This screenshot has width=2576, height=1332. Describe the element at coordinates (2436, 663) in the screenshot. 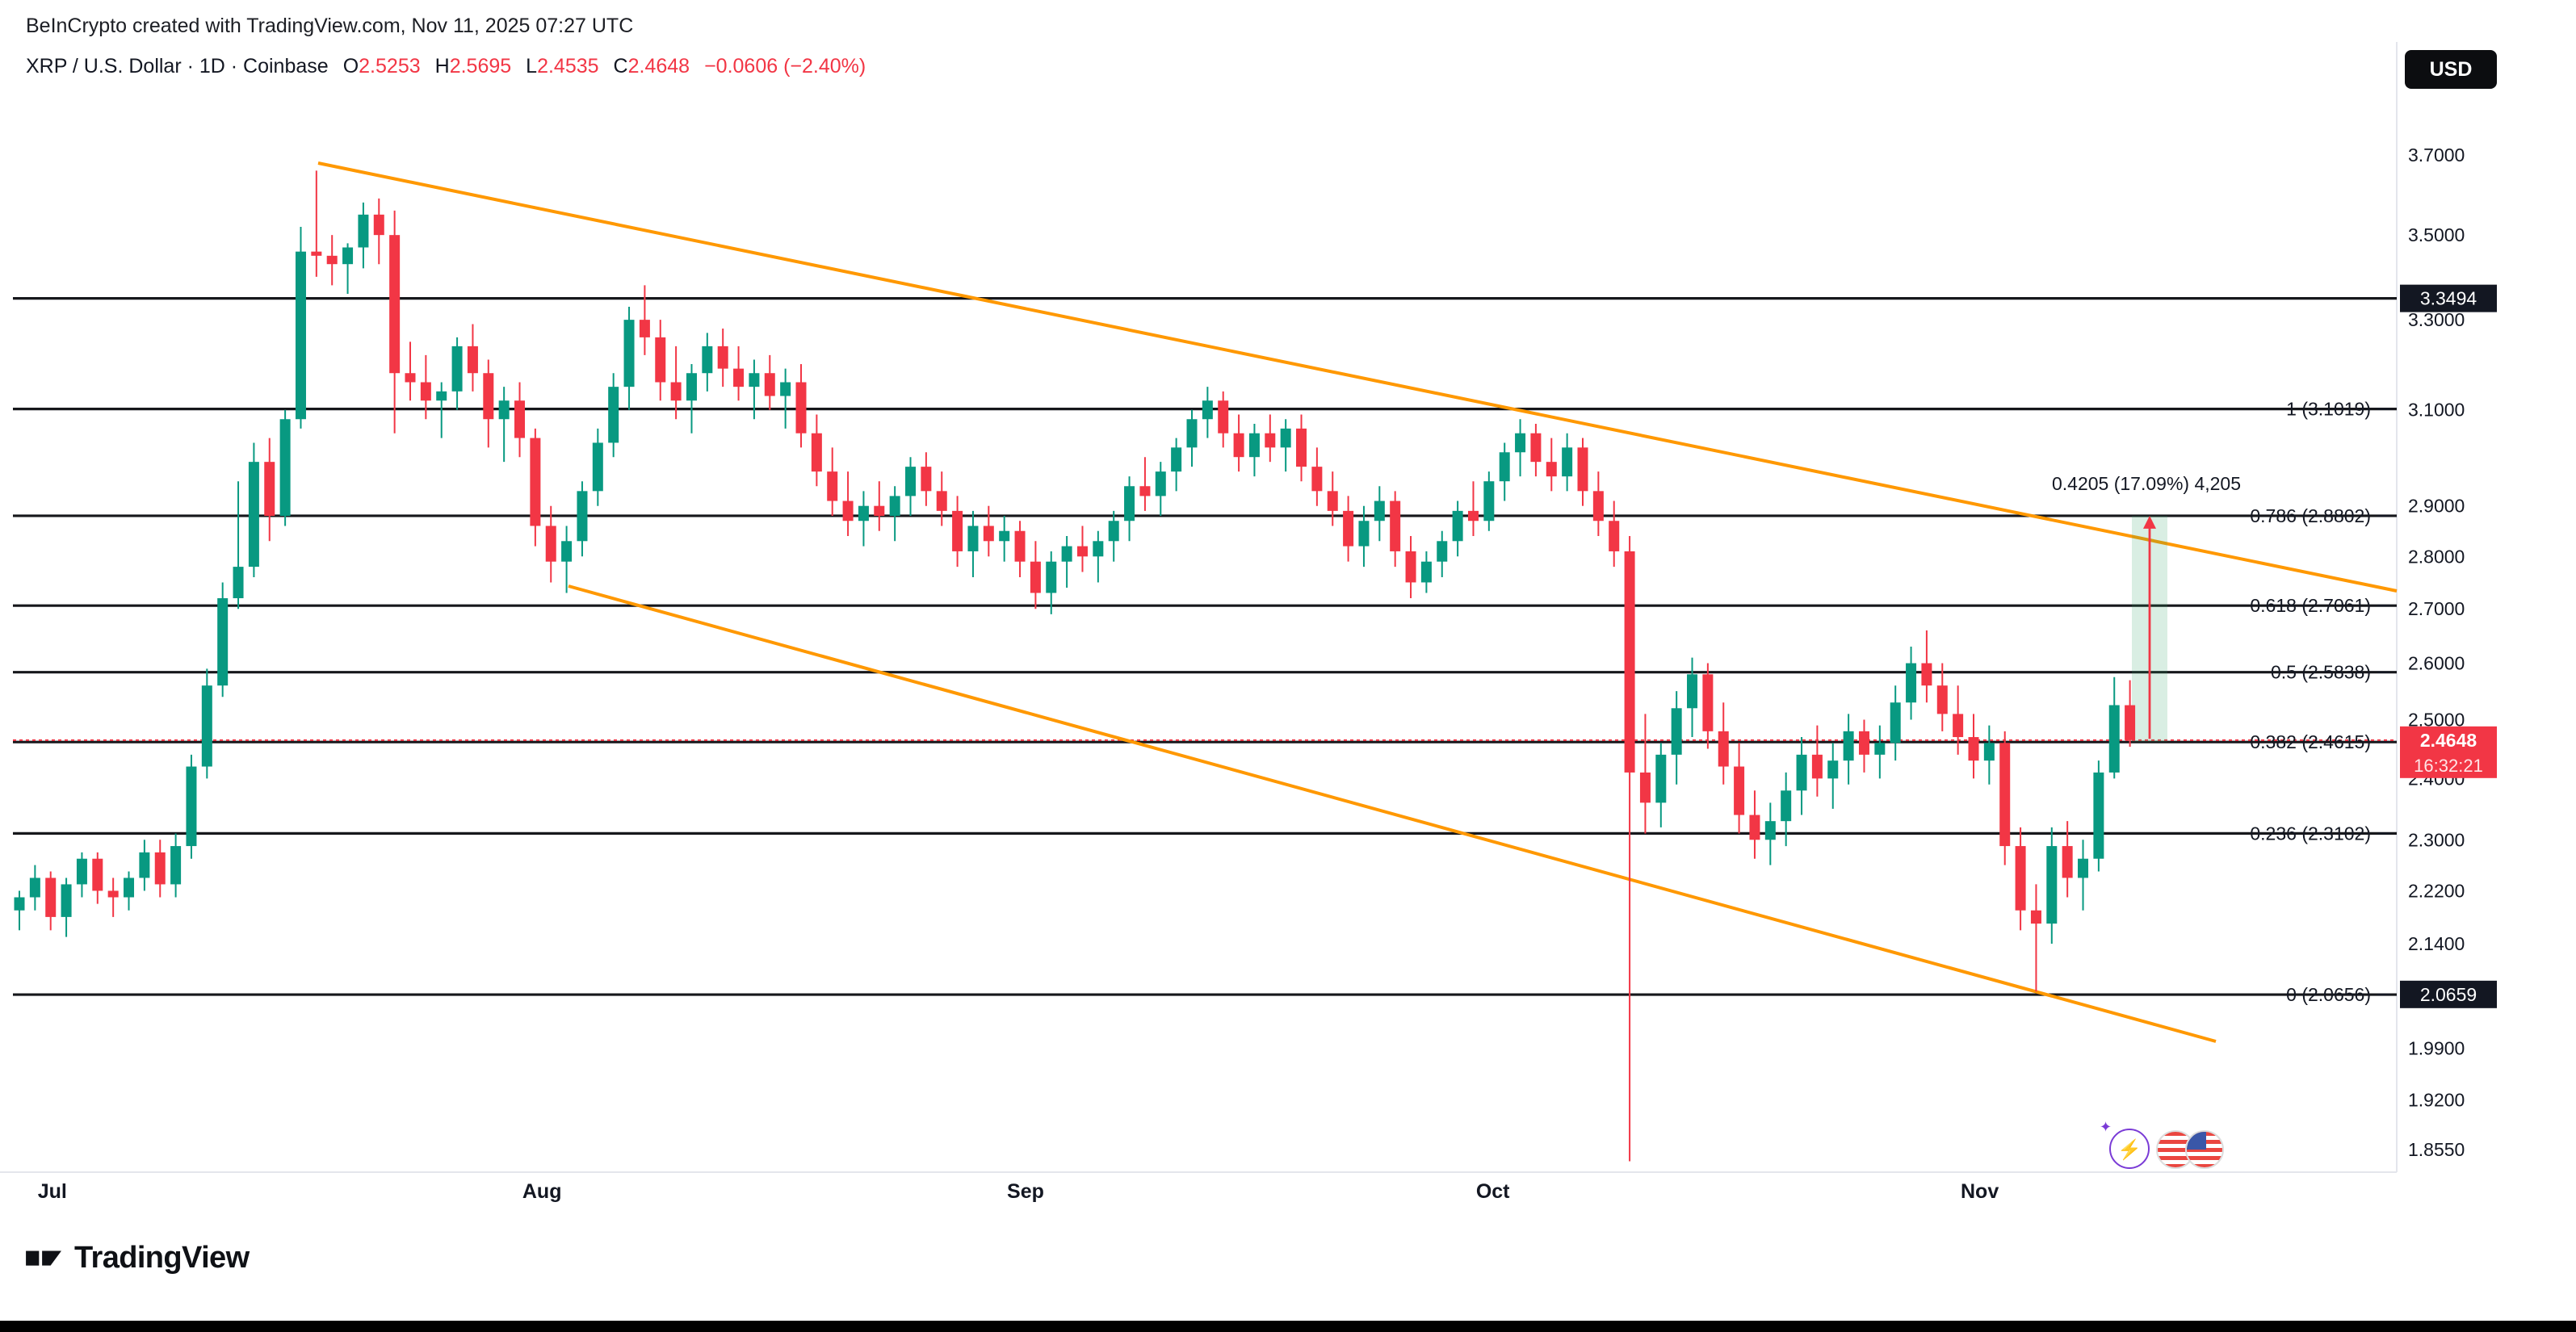

I see `price-tick-label: 2.6000` at that location.